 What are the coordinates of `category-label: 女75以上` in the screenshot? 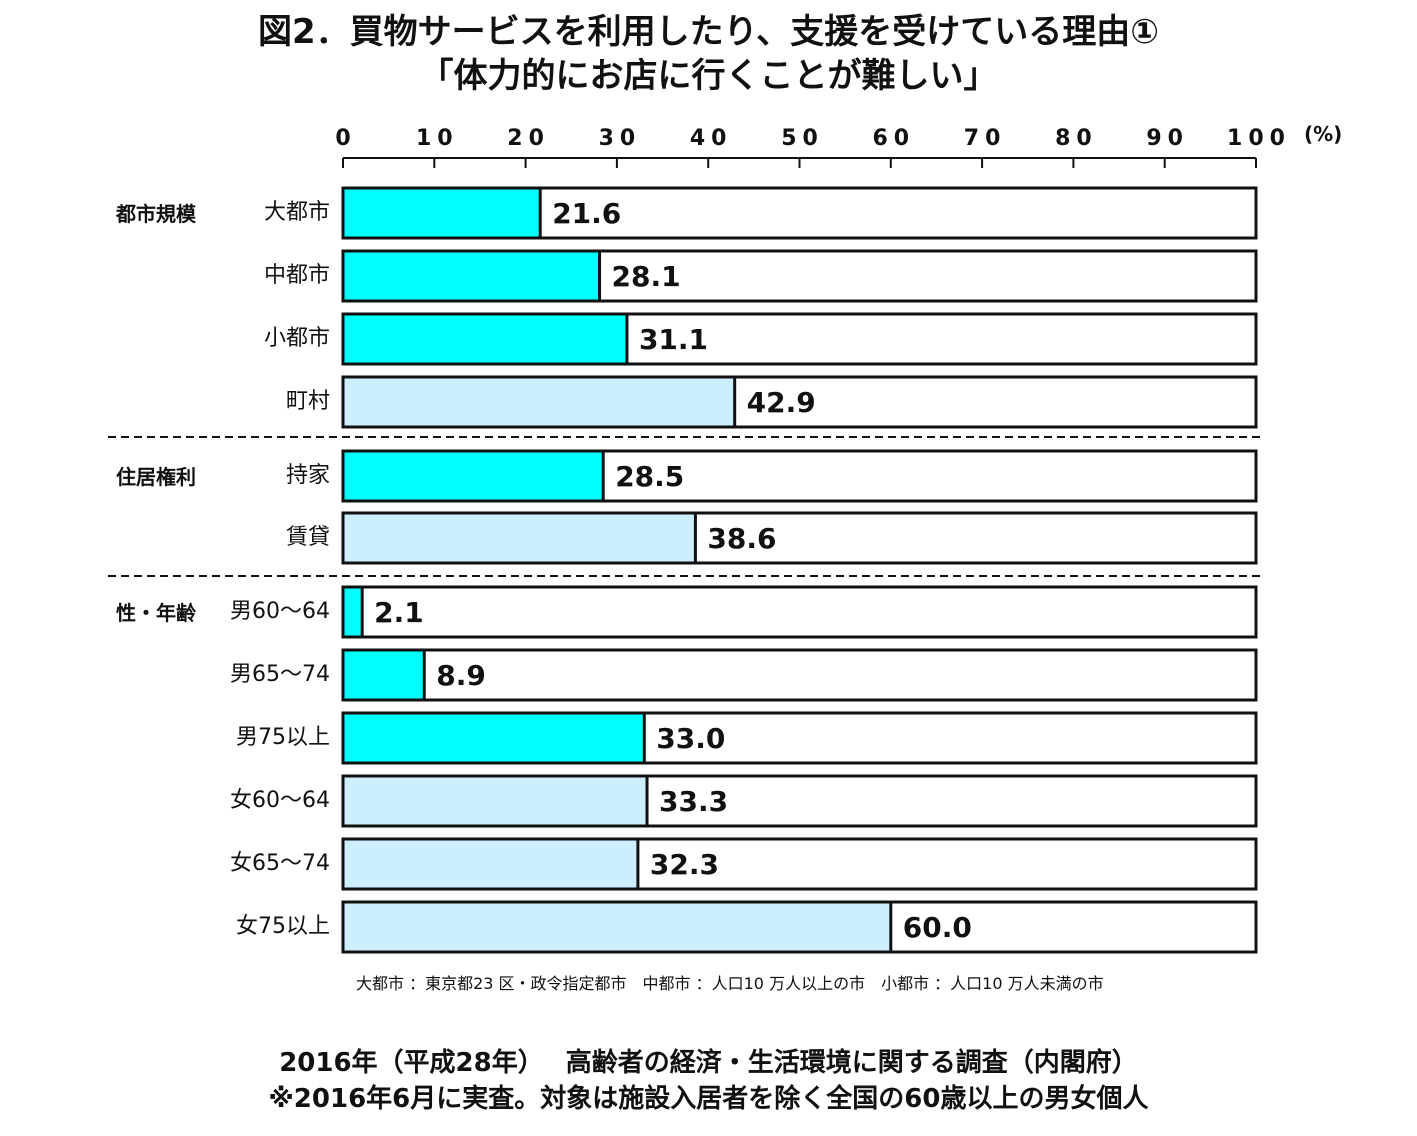 It's located at (283, 926).